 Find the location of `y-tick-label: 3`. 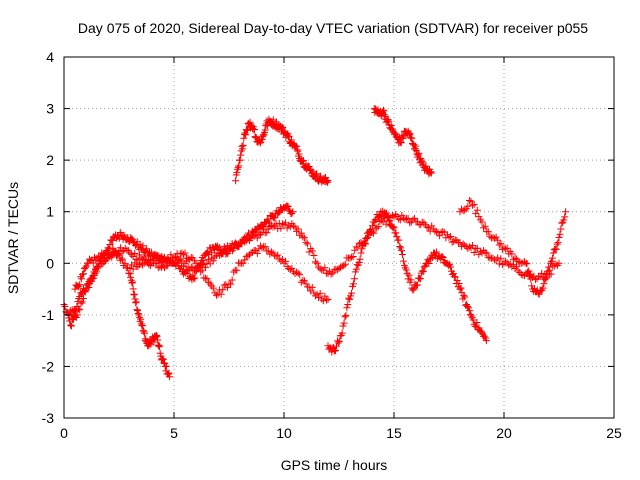

y-tick-label: 3 is located at coordinates (50, 109).